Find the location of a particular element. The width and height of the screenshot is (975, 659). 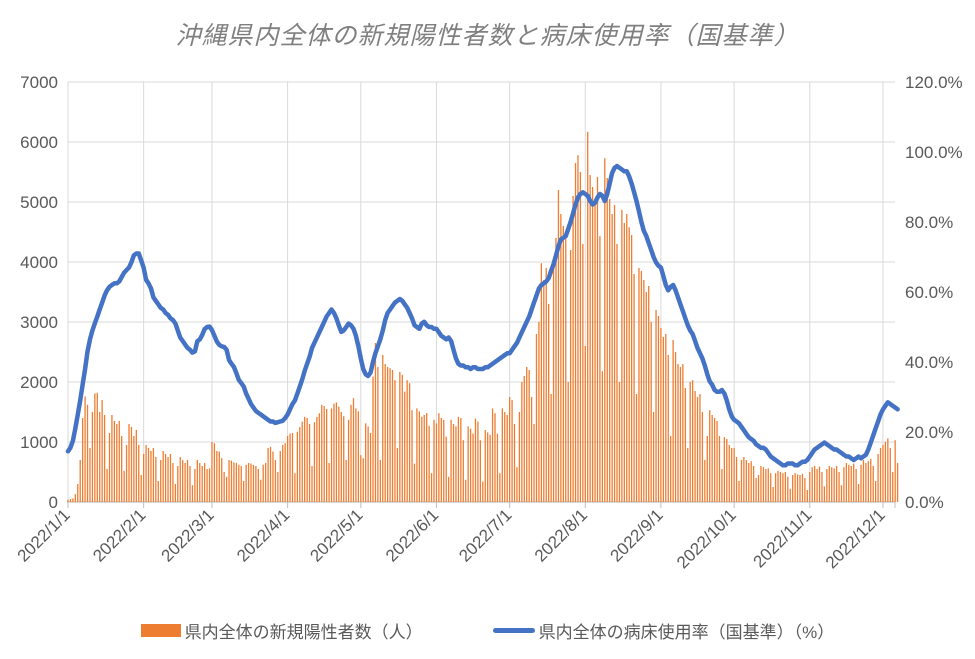

y-tick-label-right: 60.0% is located at coordinates (929, 292).